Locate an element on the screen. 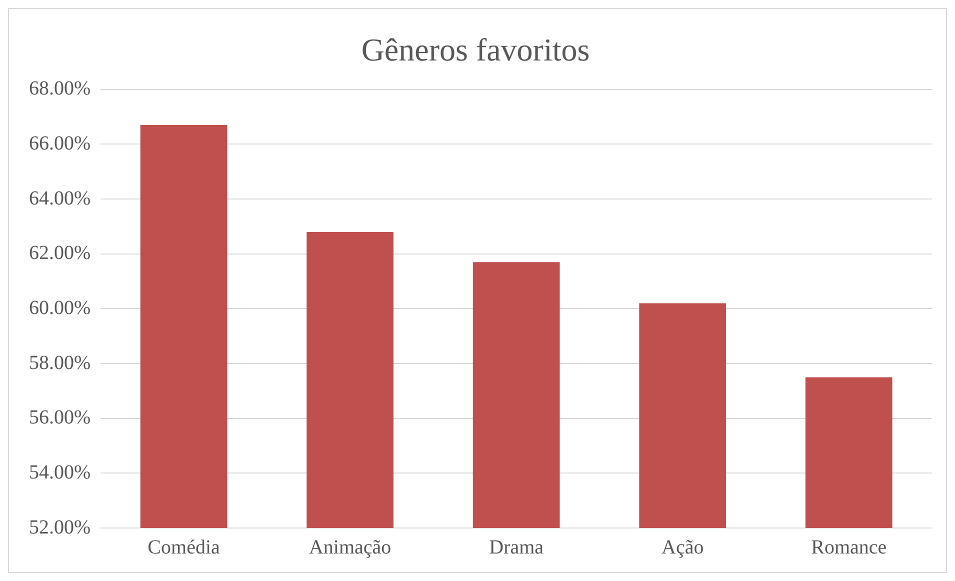  chart-title: Gêneros favoritos is located at coordinates (475, 50).